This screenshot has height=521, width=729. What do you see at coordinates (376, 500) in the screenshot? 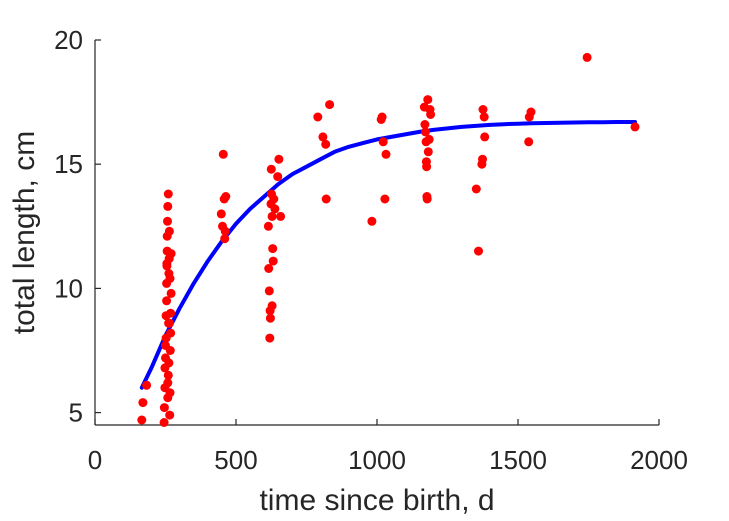
I see `x-axis-label: time since birth, d` at bounding box center [376, 500].